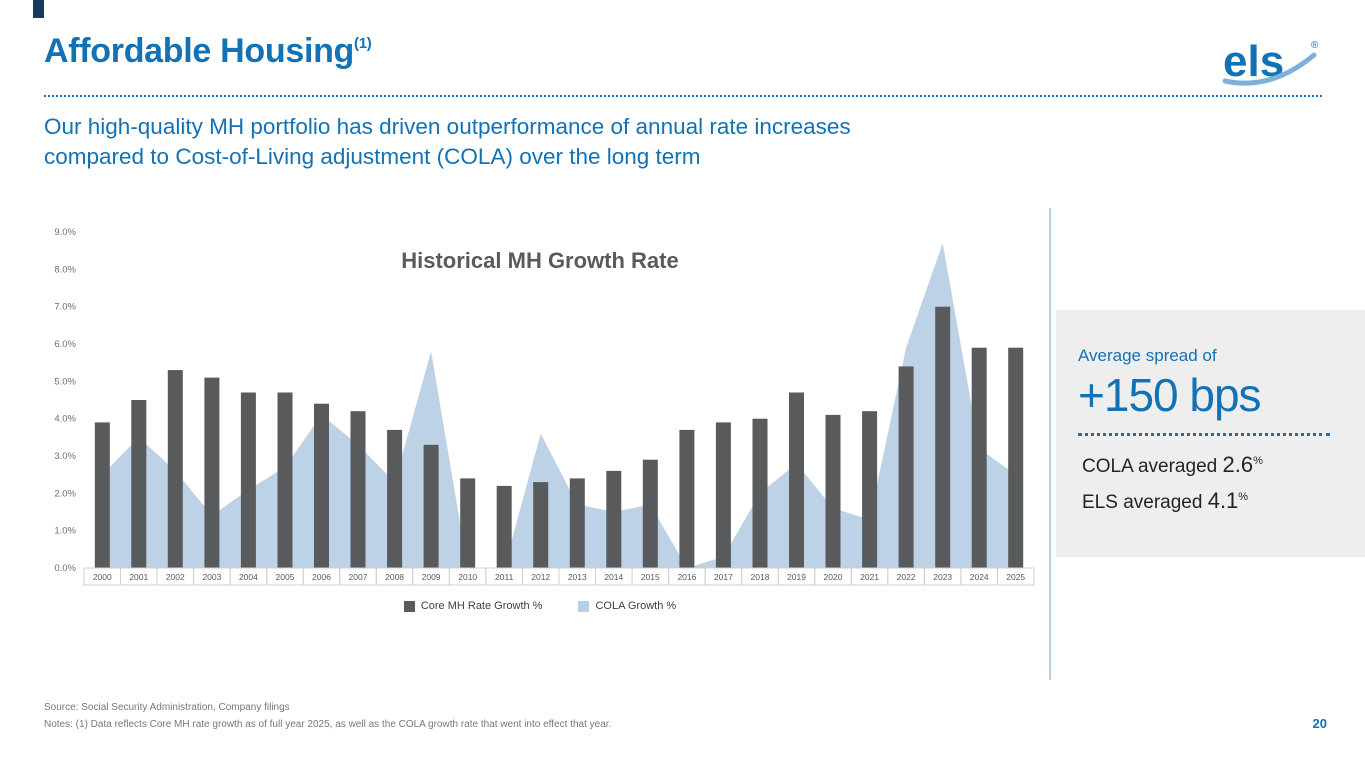 The width and height of the screenshot is (1365, 768). Describe the element at coordinates (65, 419) in the screenshot. I see `y-axis-tick-label: 4.0%` at that location.